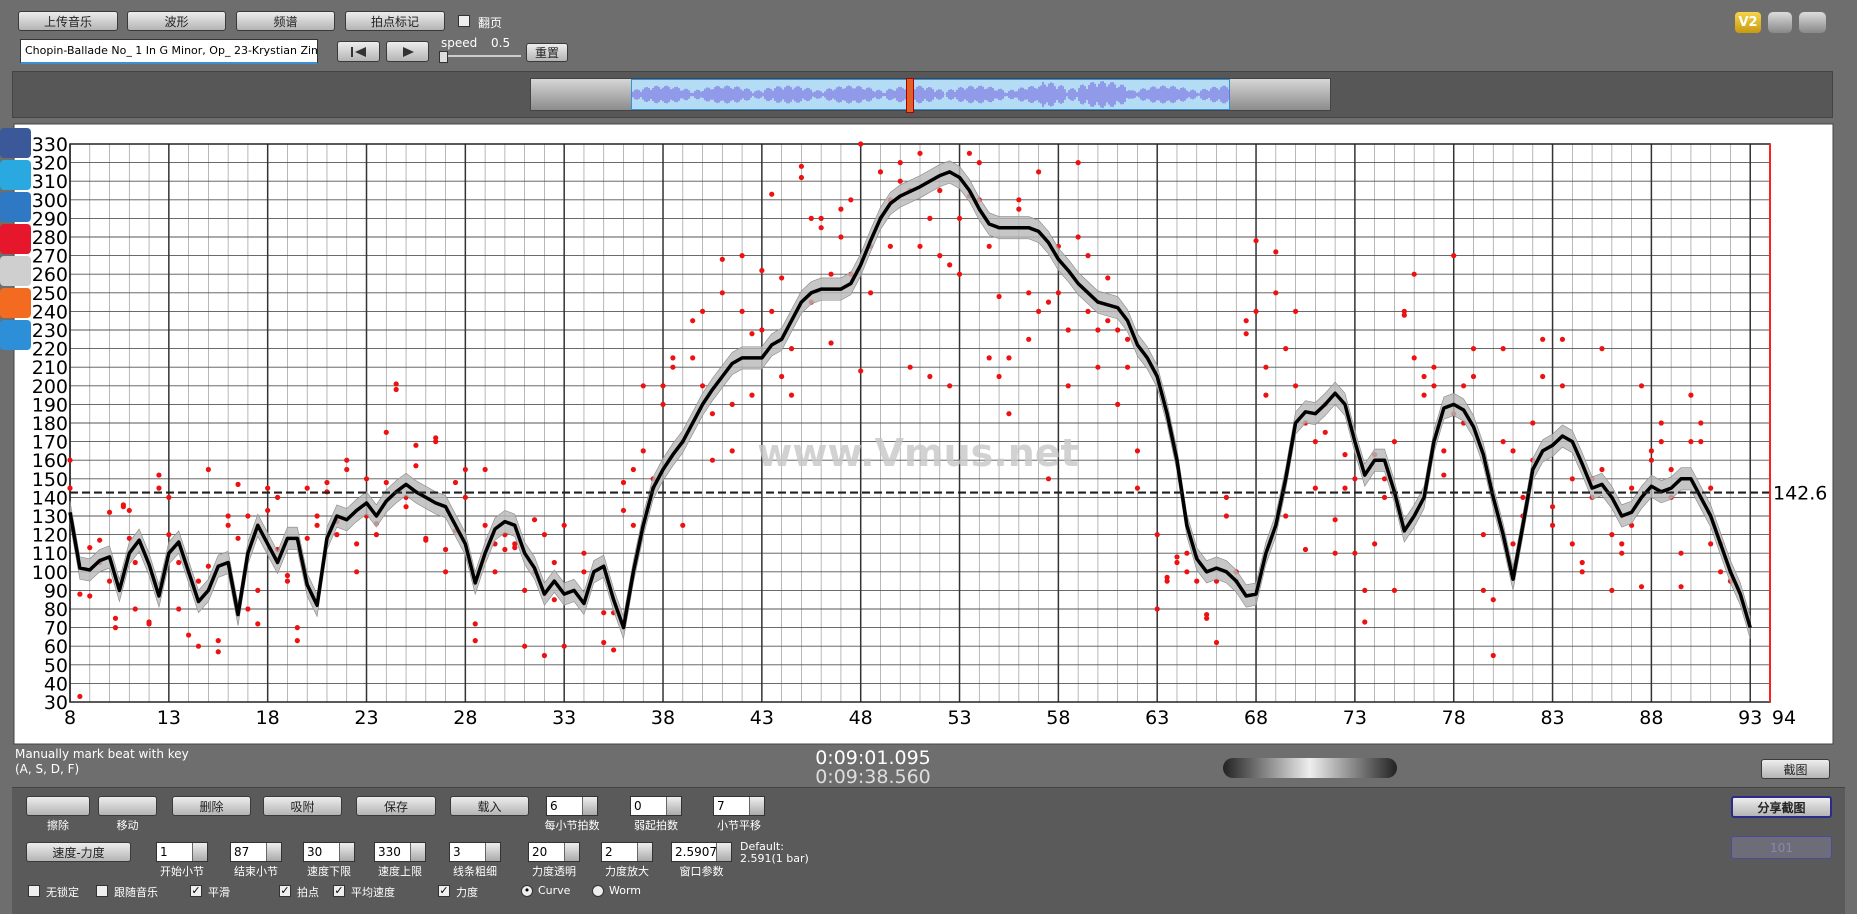  What do you see at coordinates (1355, 718) in the screenshot?
I see `x-tick-label: 73` at bounding box center [1355, 718].